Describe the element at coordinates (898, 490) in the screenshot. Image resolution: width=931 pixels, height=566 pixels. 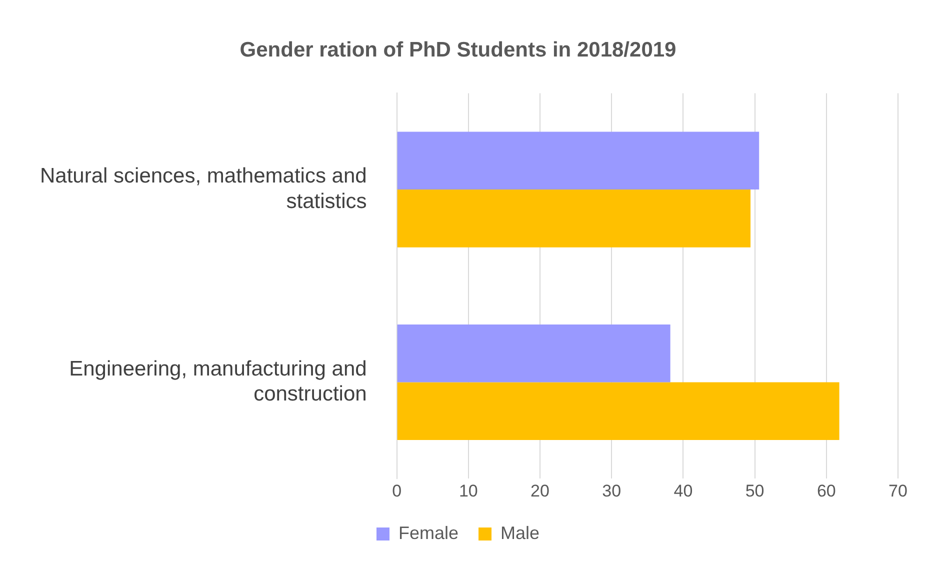
I see `x-tick-label: 70` at that location.